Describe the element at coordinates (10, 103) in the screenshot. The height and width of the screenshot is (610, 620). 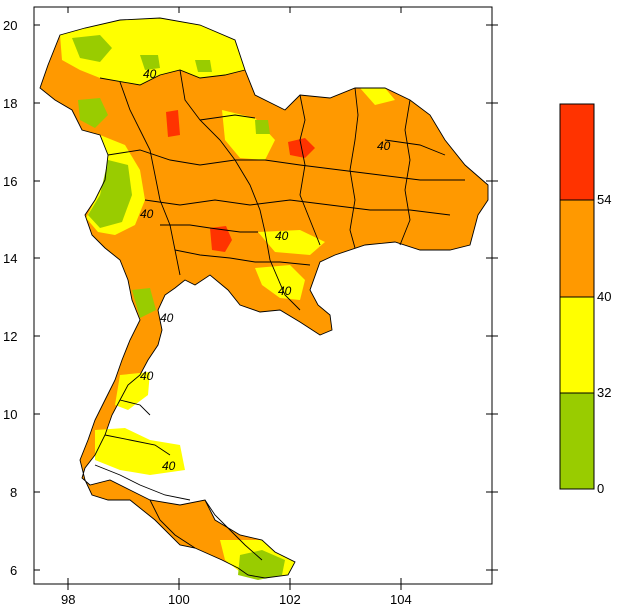
I see `y-tick-label: 18` at that location.